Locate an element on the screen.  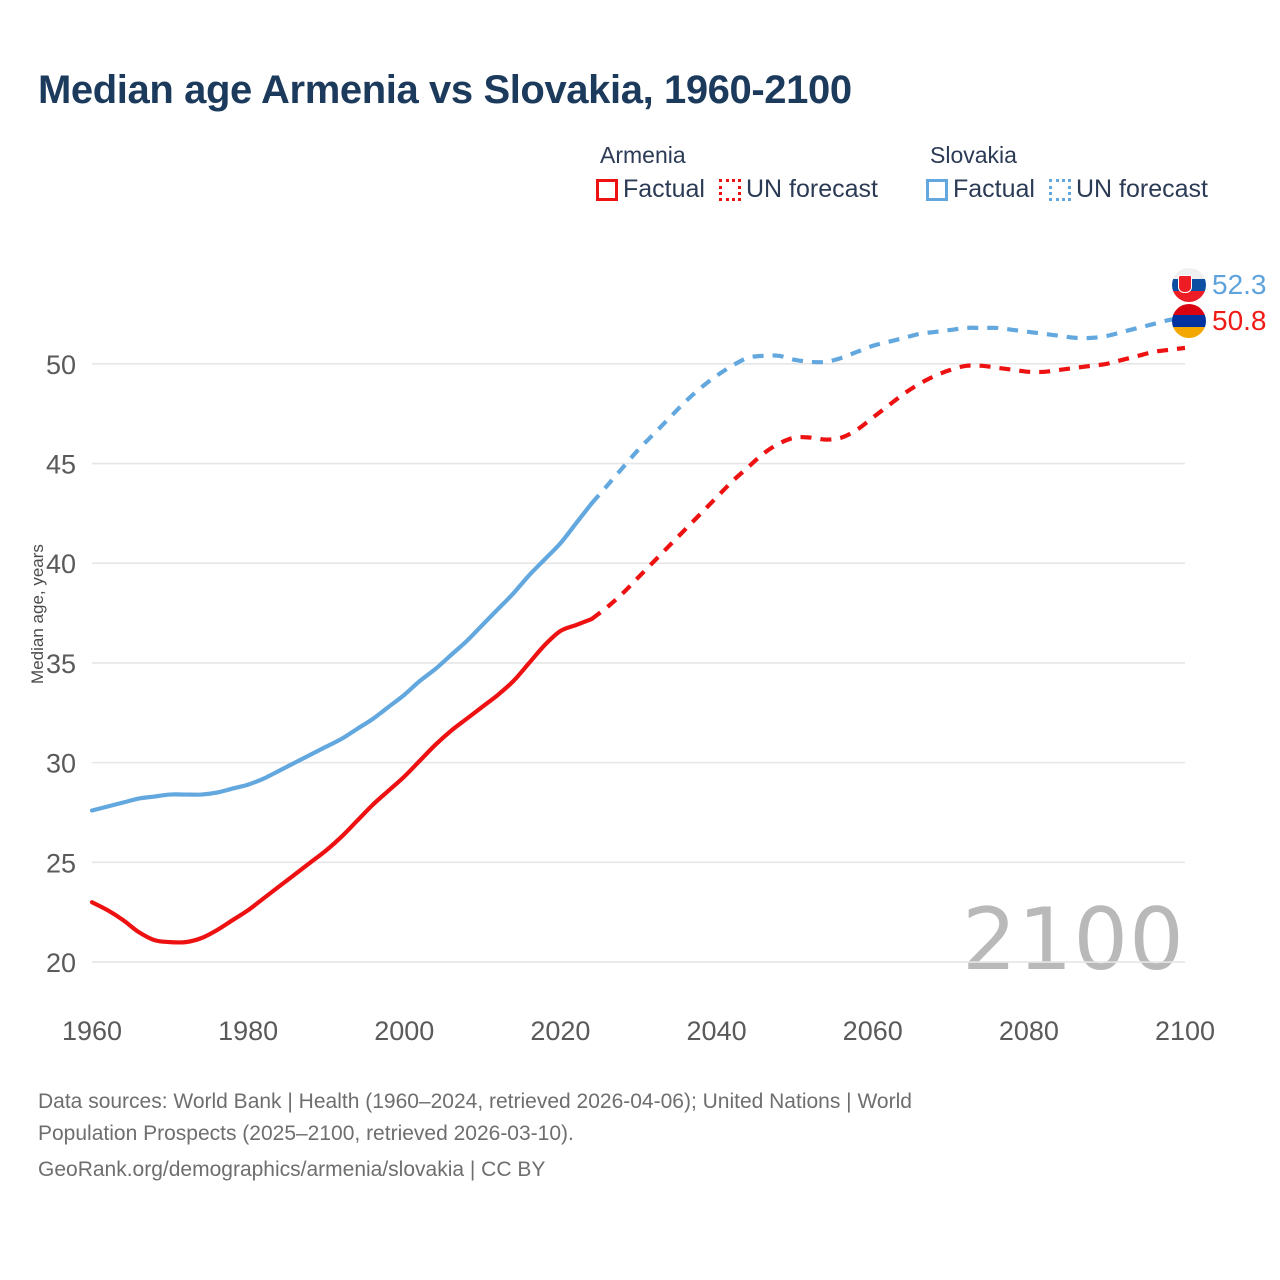
series-line-forecast-slovakia is located at coordinates (888, 410).